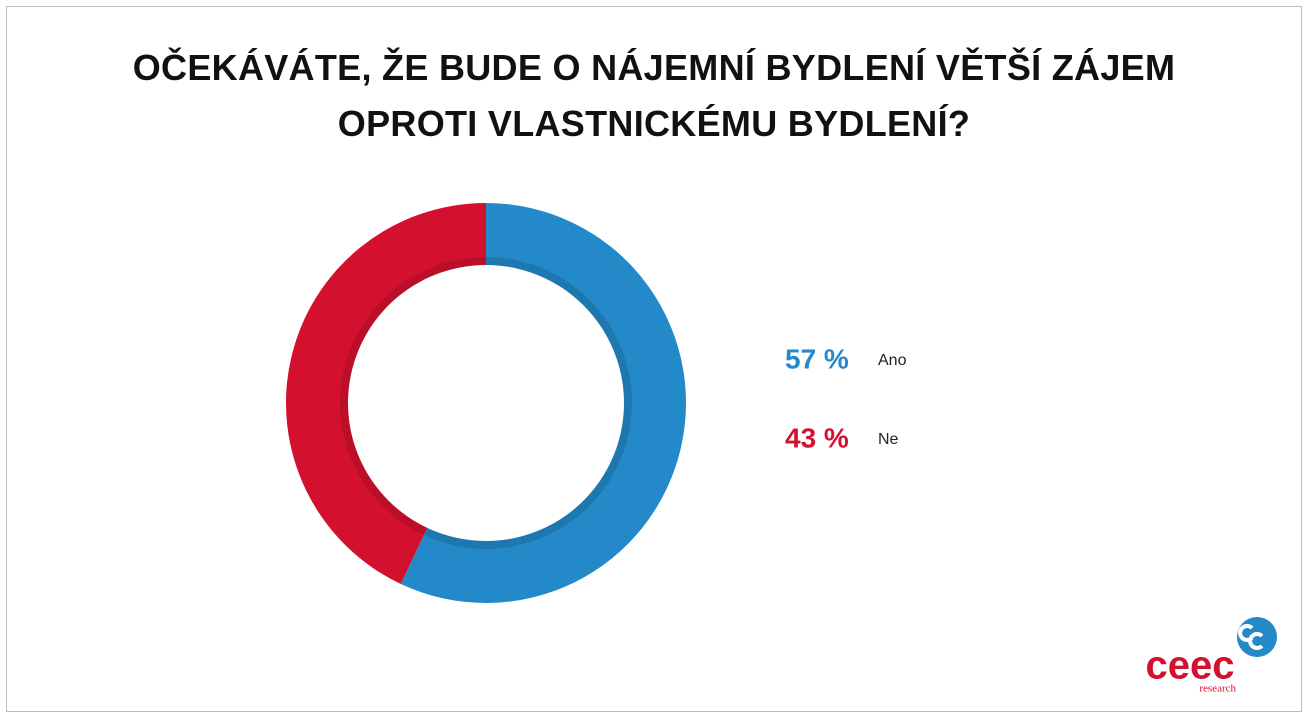 Image resolution: width=1308 pixels, height=718 pixels. What do you see at coordinates (1251, 637) in the screenshot?
I see `logo-glyph` at bounding box center [1251, 637].